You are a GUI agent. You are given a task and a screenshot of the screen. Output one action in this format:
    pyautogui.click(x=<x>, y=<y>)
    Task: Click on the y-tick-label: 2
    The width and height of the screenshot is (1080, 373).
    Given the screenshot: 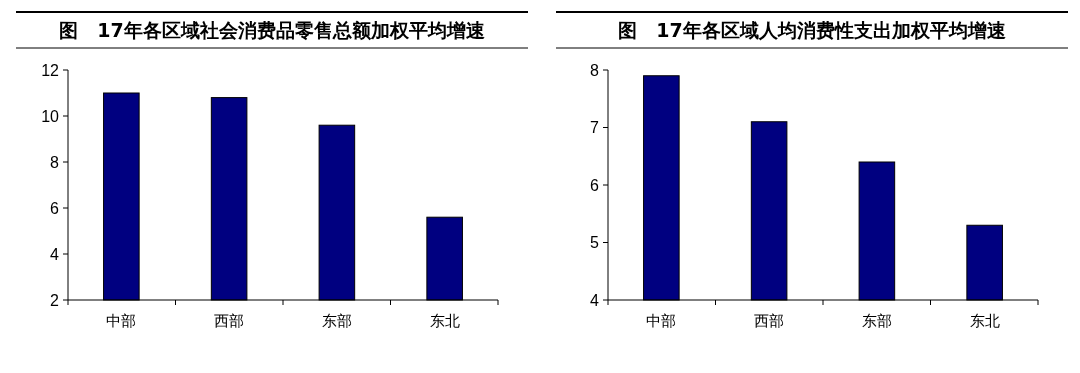 What is the action you would take?
    pyautogui.click(x=55, y=300)
    